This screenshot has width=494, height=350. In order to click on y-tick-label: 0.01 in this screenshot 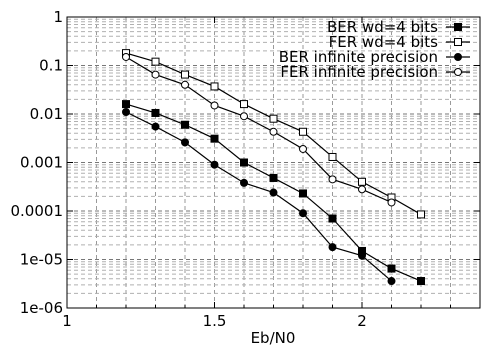, I will do `click(46, 114)`.